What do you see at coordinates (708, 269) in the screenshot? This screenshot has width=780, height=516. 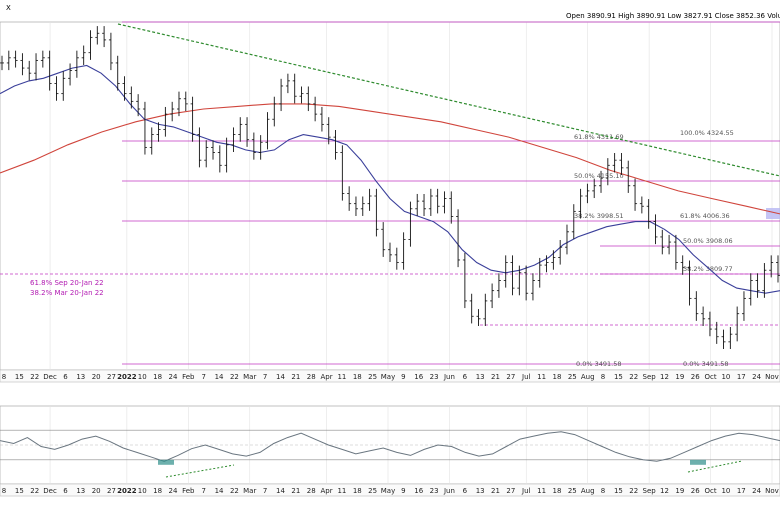 I see `fib-label: 38.2% 3809.77` at bounding box center [708, 269].